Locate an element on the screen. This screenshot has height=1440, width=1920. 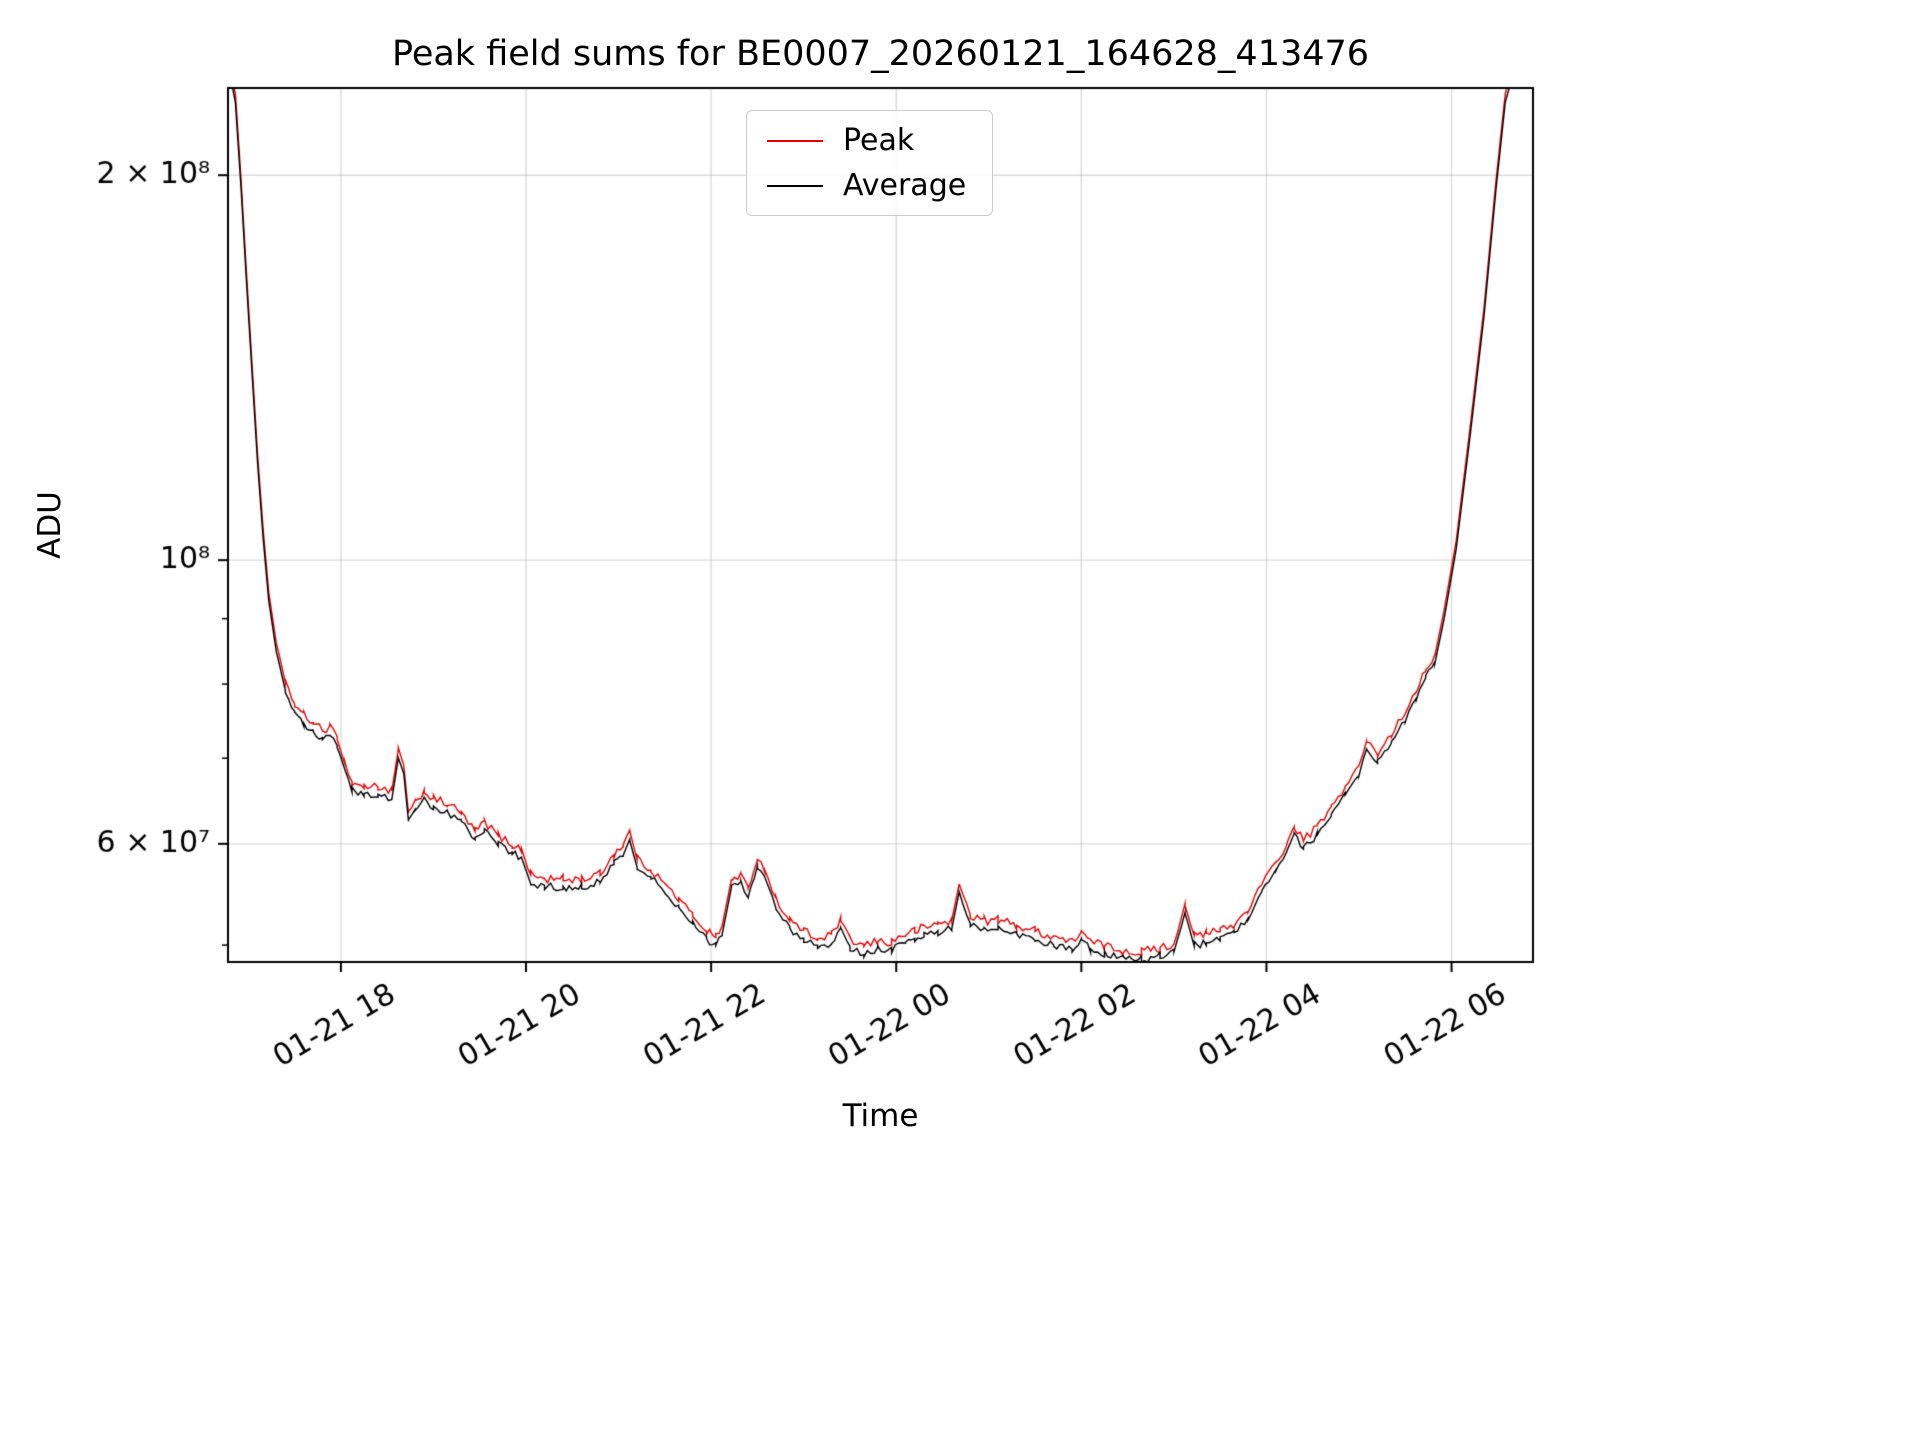
average-line-swatch is located at coordinates (795, 185).